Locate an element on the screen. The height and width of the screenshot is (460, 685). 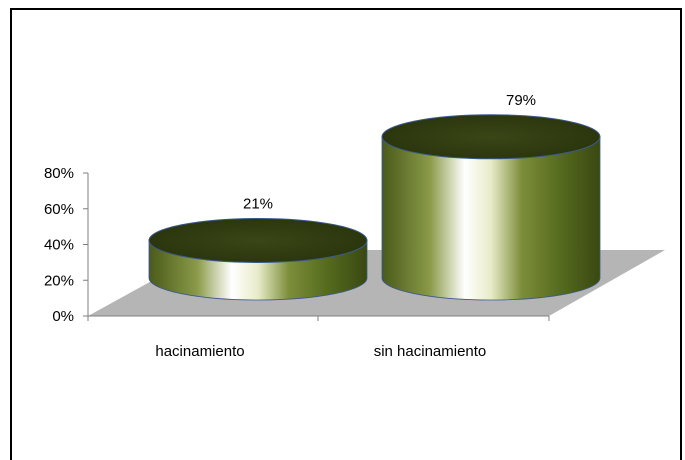
y-tick-label: 60% is located at coordinates (59, 209).